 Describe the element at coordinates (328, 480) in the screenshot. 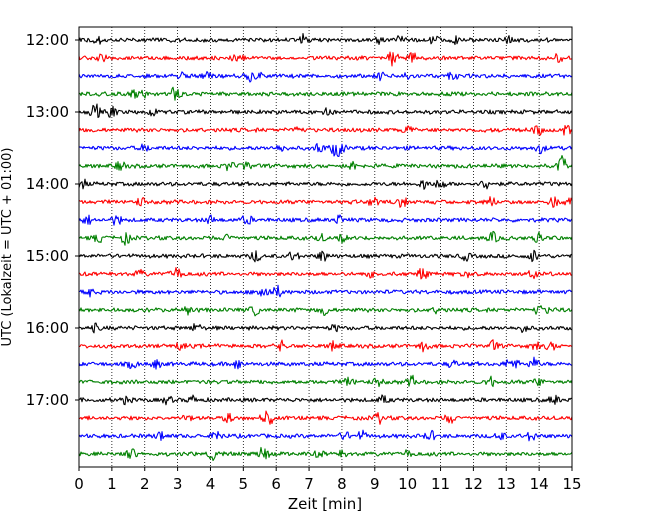

I see `x-axis: 0 1 2 3 4 5 6 7 8 9 10 11 12 13 14 15` at that location.